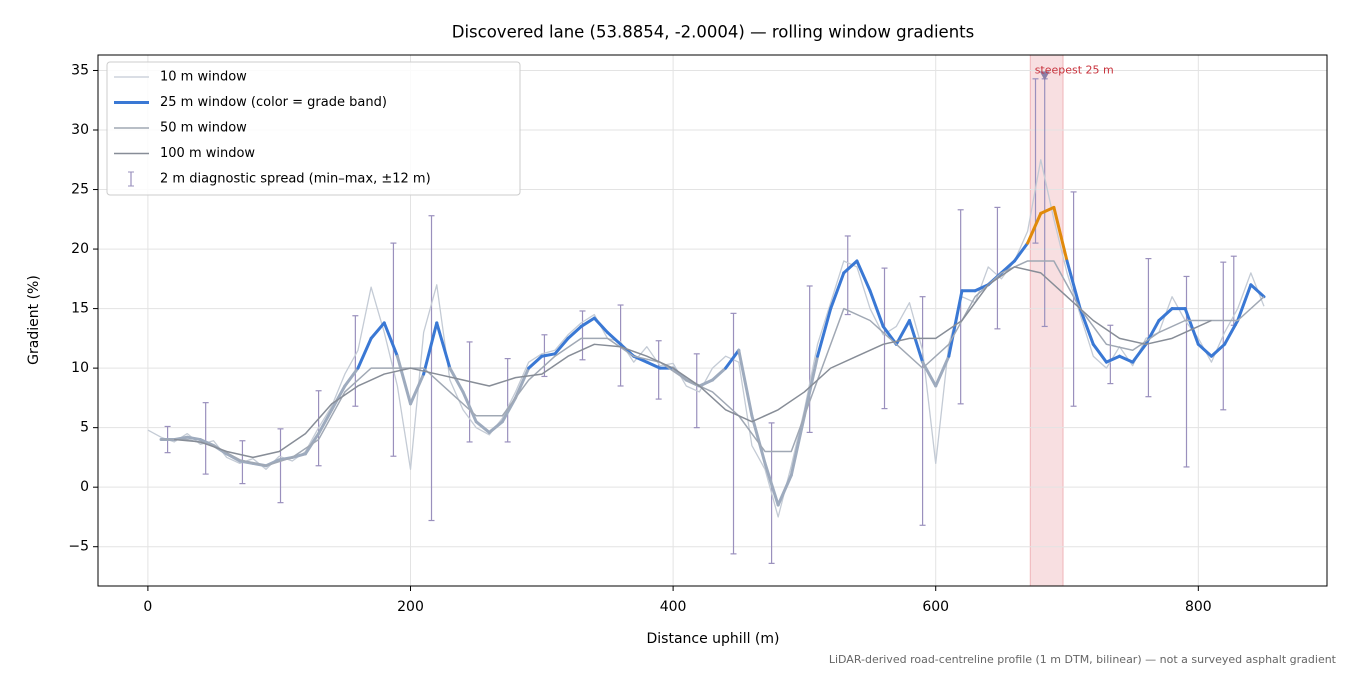 The height and width of the screenshot is (675, 1350). Describe the element at coordinates (80, 190) in the screenshot. I see `y-tick-label: 25` at that location.